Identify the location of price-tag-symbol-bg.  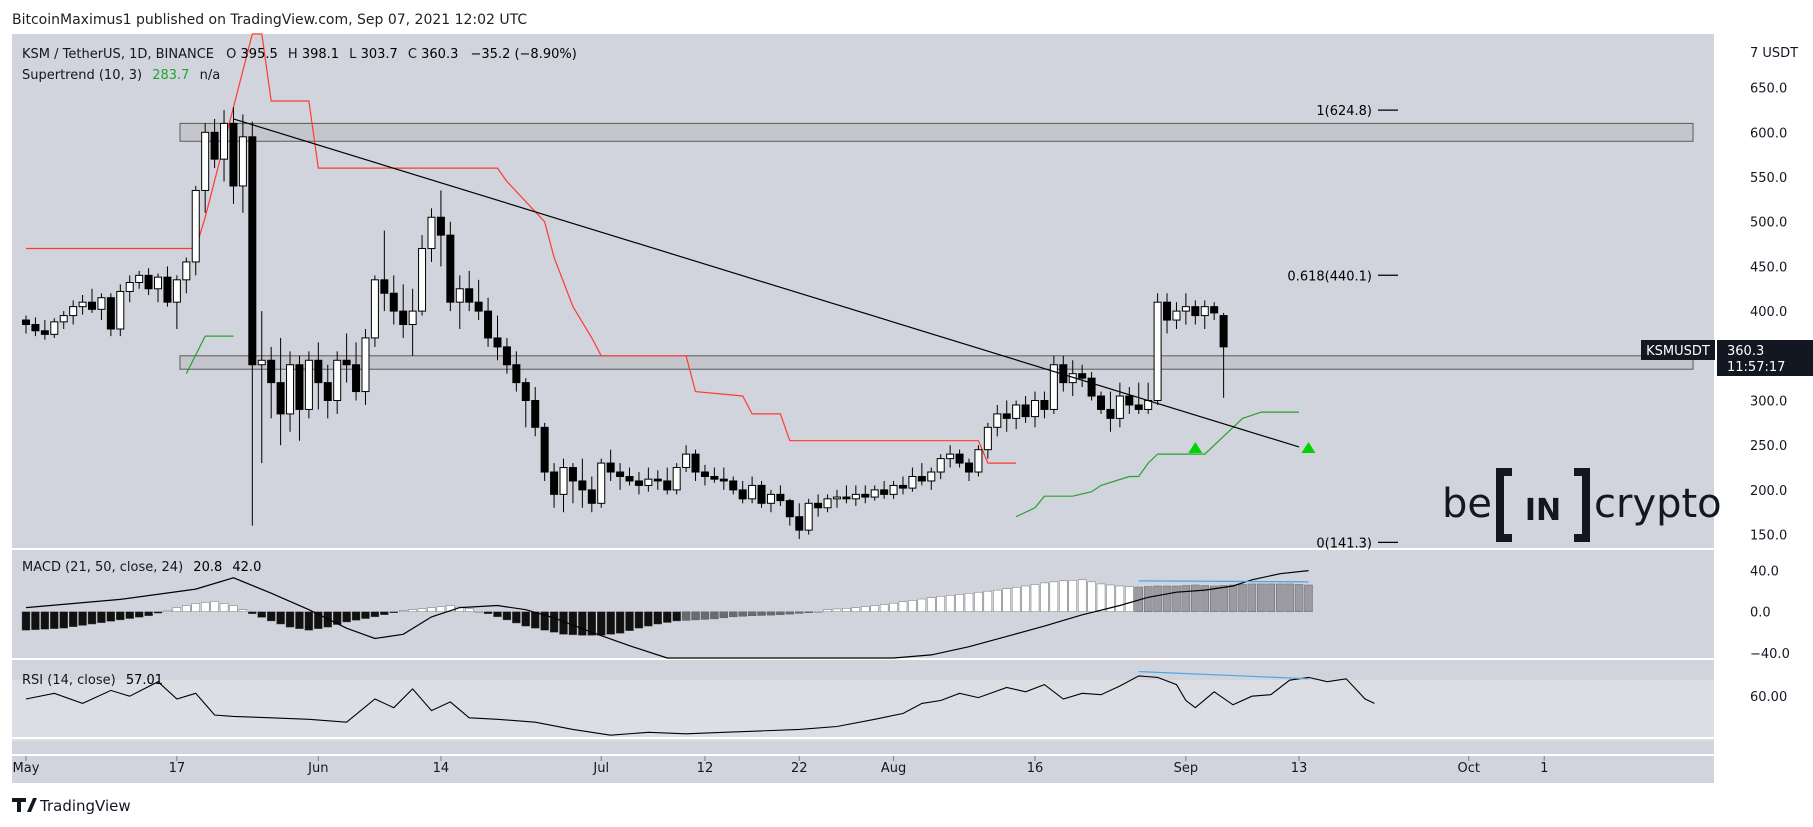
(1678, 350).